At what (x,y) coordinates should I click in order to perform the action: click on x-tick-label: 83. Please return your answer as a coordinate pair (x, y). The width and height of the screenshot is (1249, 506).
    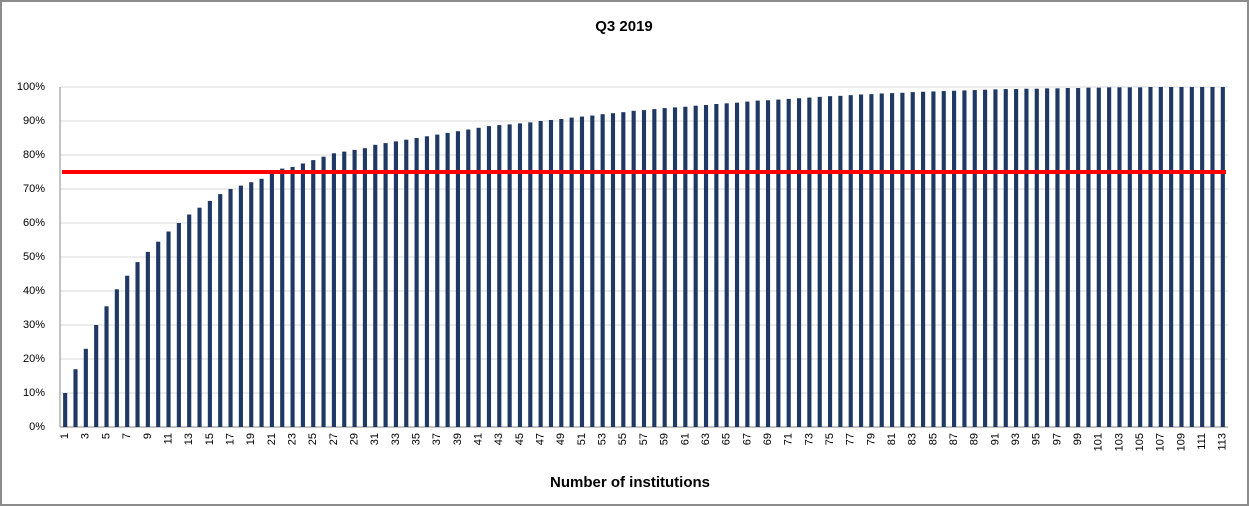
    Looking at the image, I should click on (913, 439).